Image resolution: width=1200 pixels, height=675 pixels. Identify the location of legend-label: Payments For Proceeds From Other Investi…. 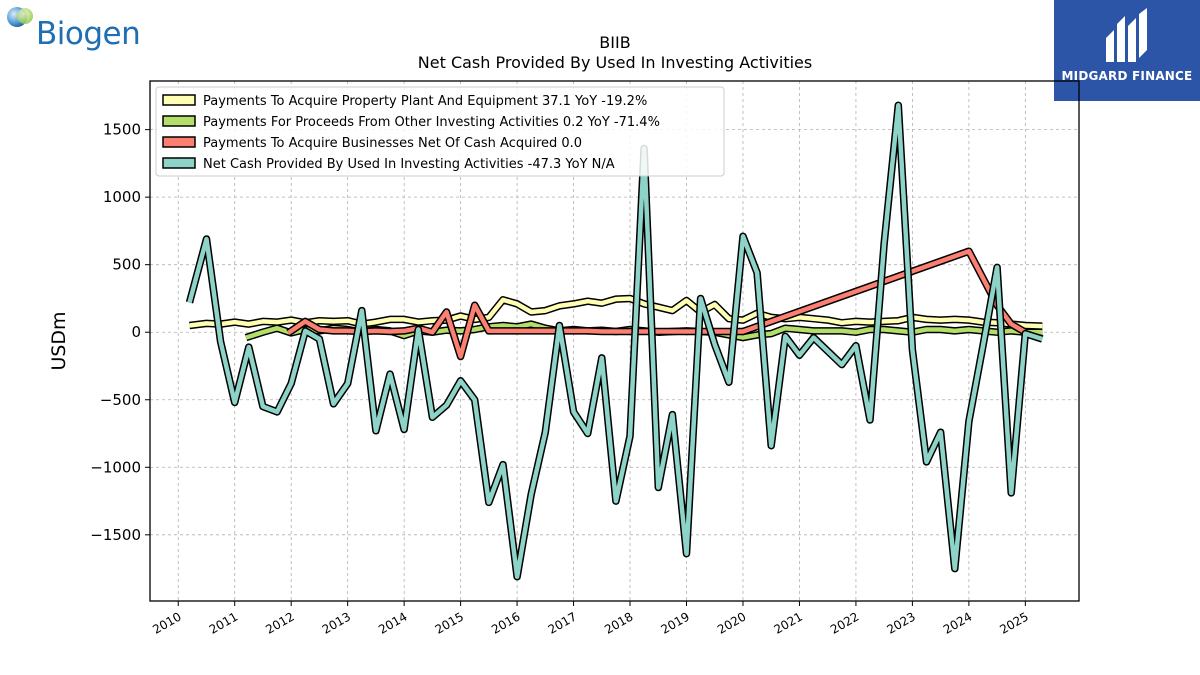
(431, 122).